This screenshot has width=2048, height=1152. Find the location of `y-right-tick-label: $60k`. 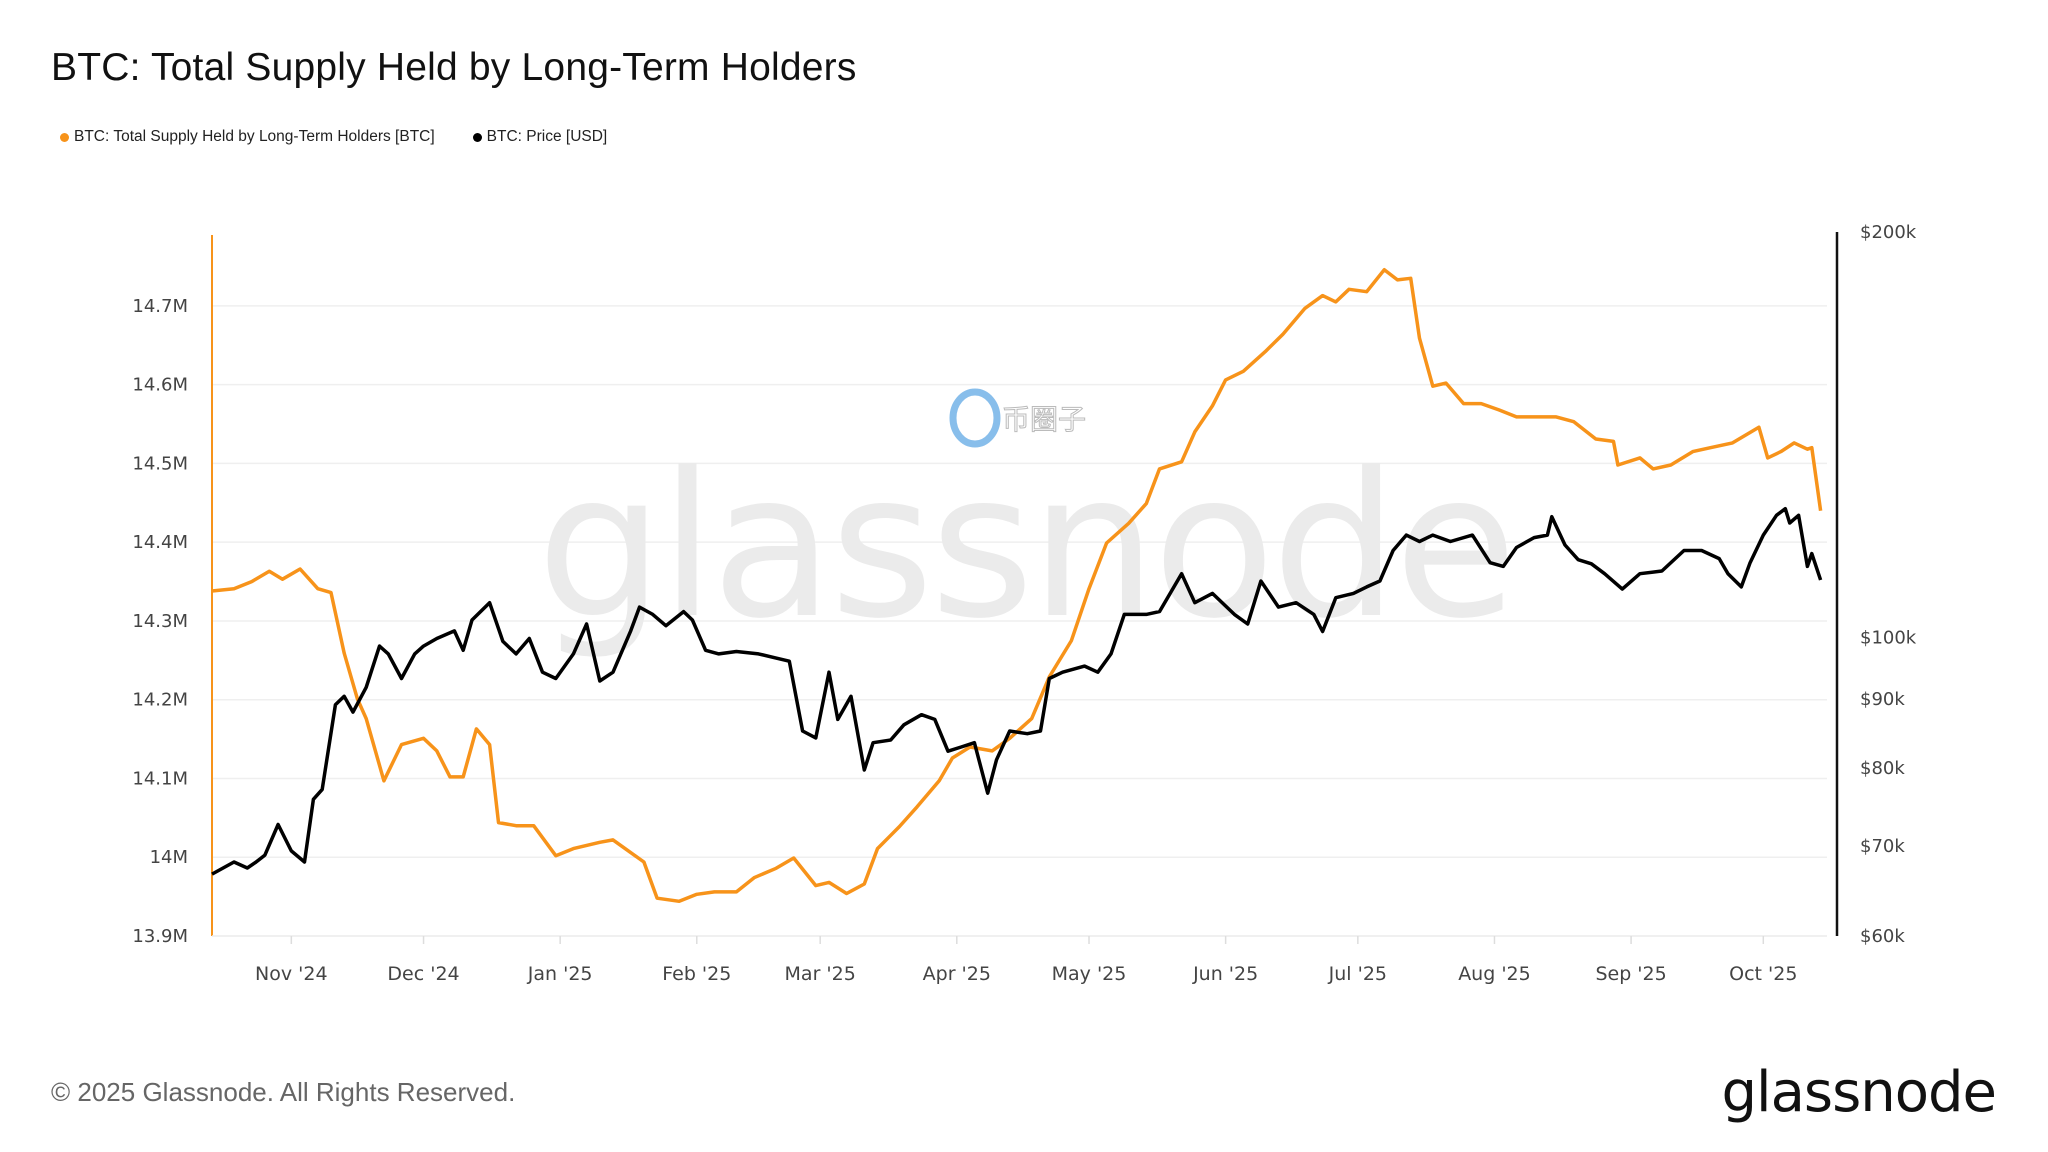

y-right-tick-label: $60k is located at coordinates (1882, 936).